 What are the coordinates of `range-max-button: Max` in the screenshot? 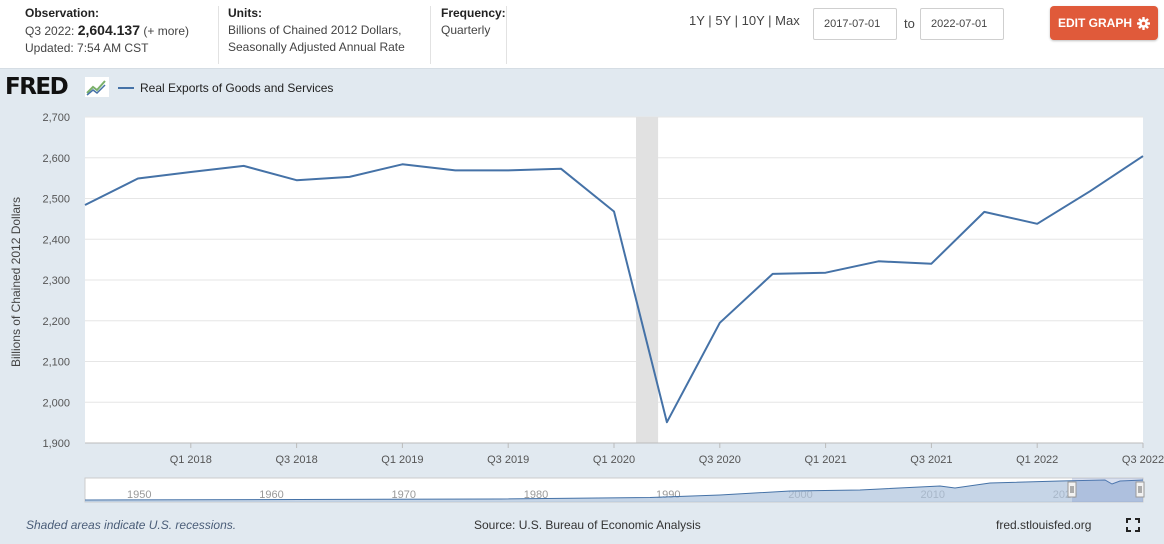 It's located at (787, 20).